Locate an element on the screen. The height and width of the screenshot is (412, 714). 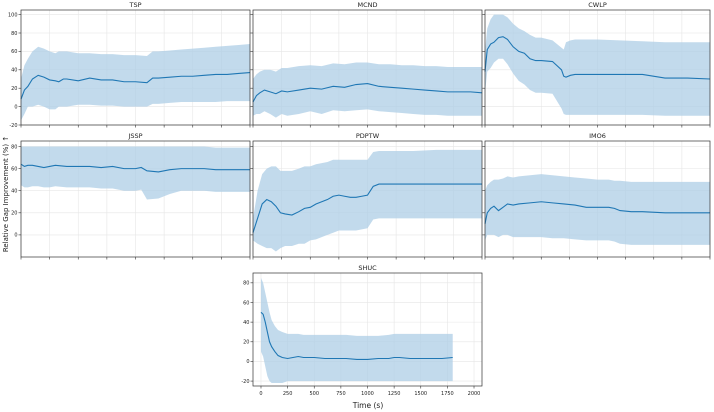
panel-title-mcnd: MCND is located at coordinates (367, 5).